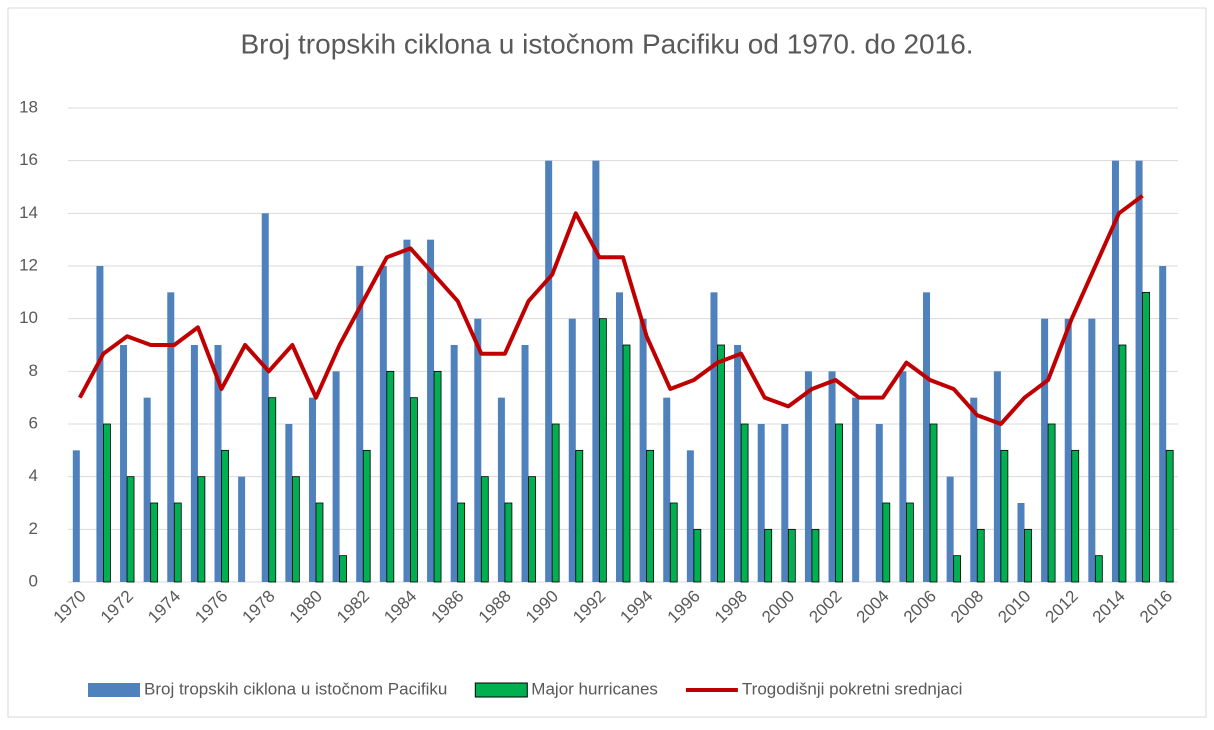 The width and height of the screenshot is (1214, 730). I want to click on y-tick-label: 14, so click(28, 212).